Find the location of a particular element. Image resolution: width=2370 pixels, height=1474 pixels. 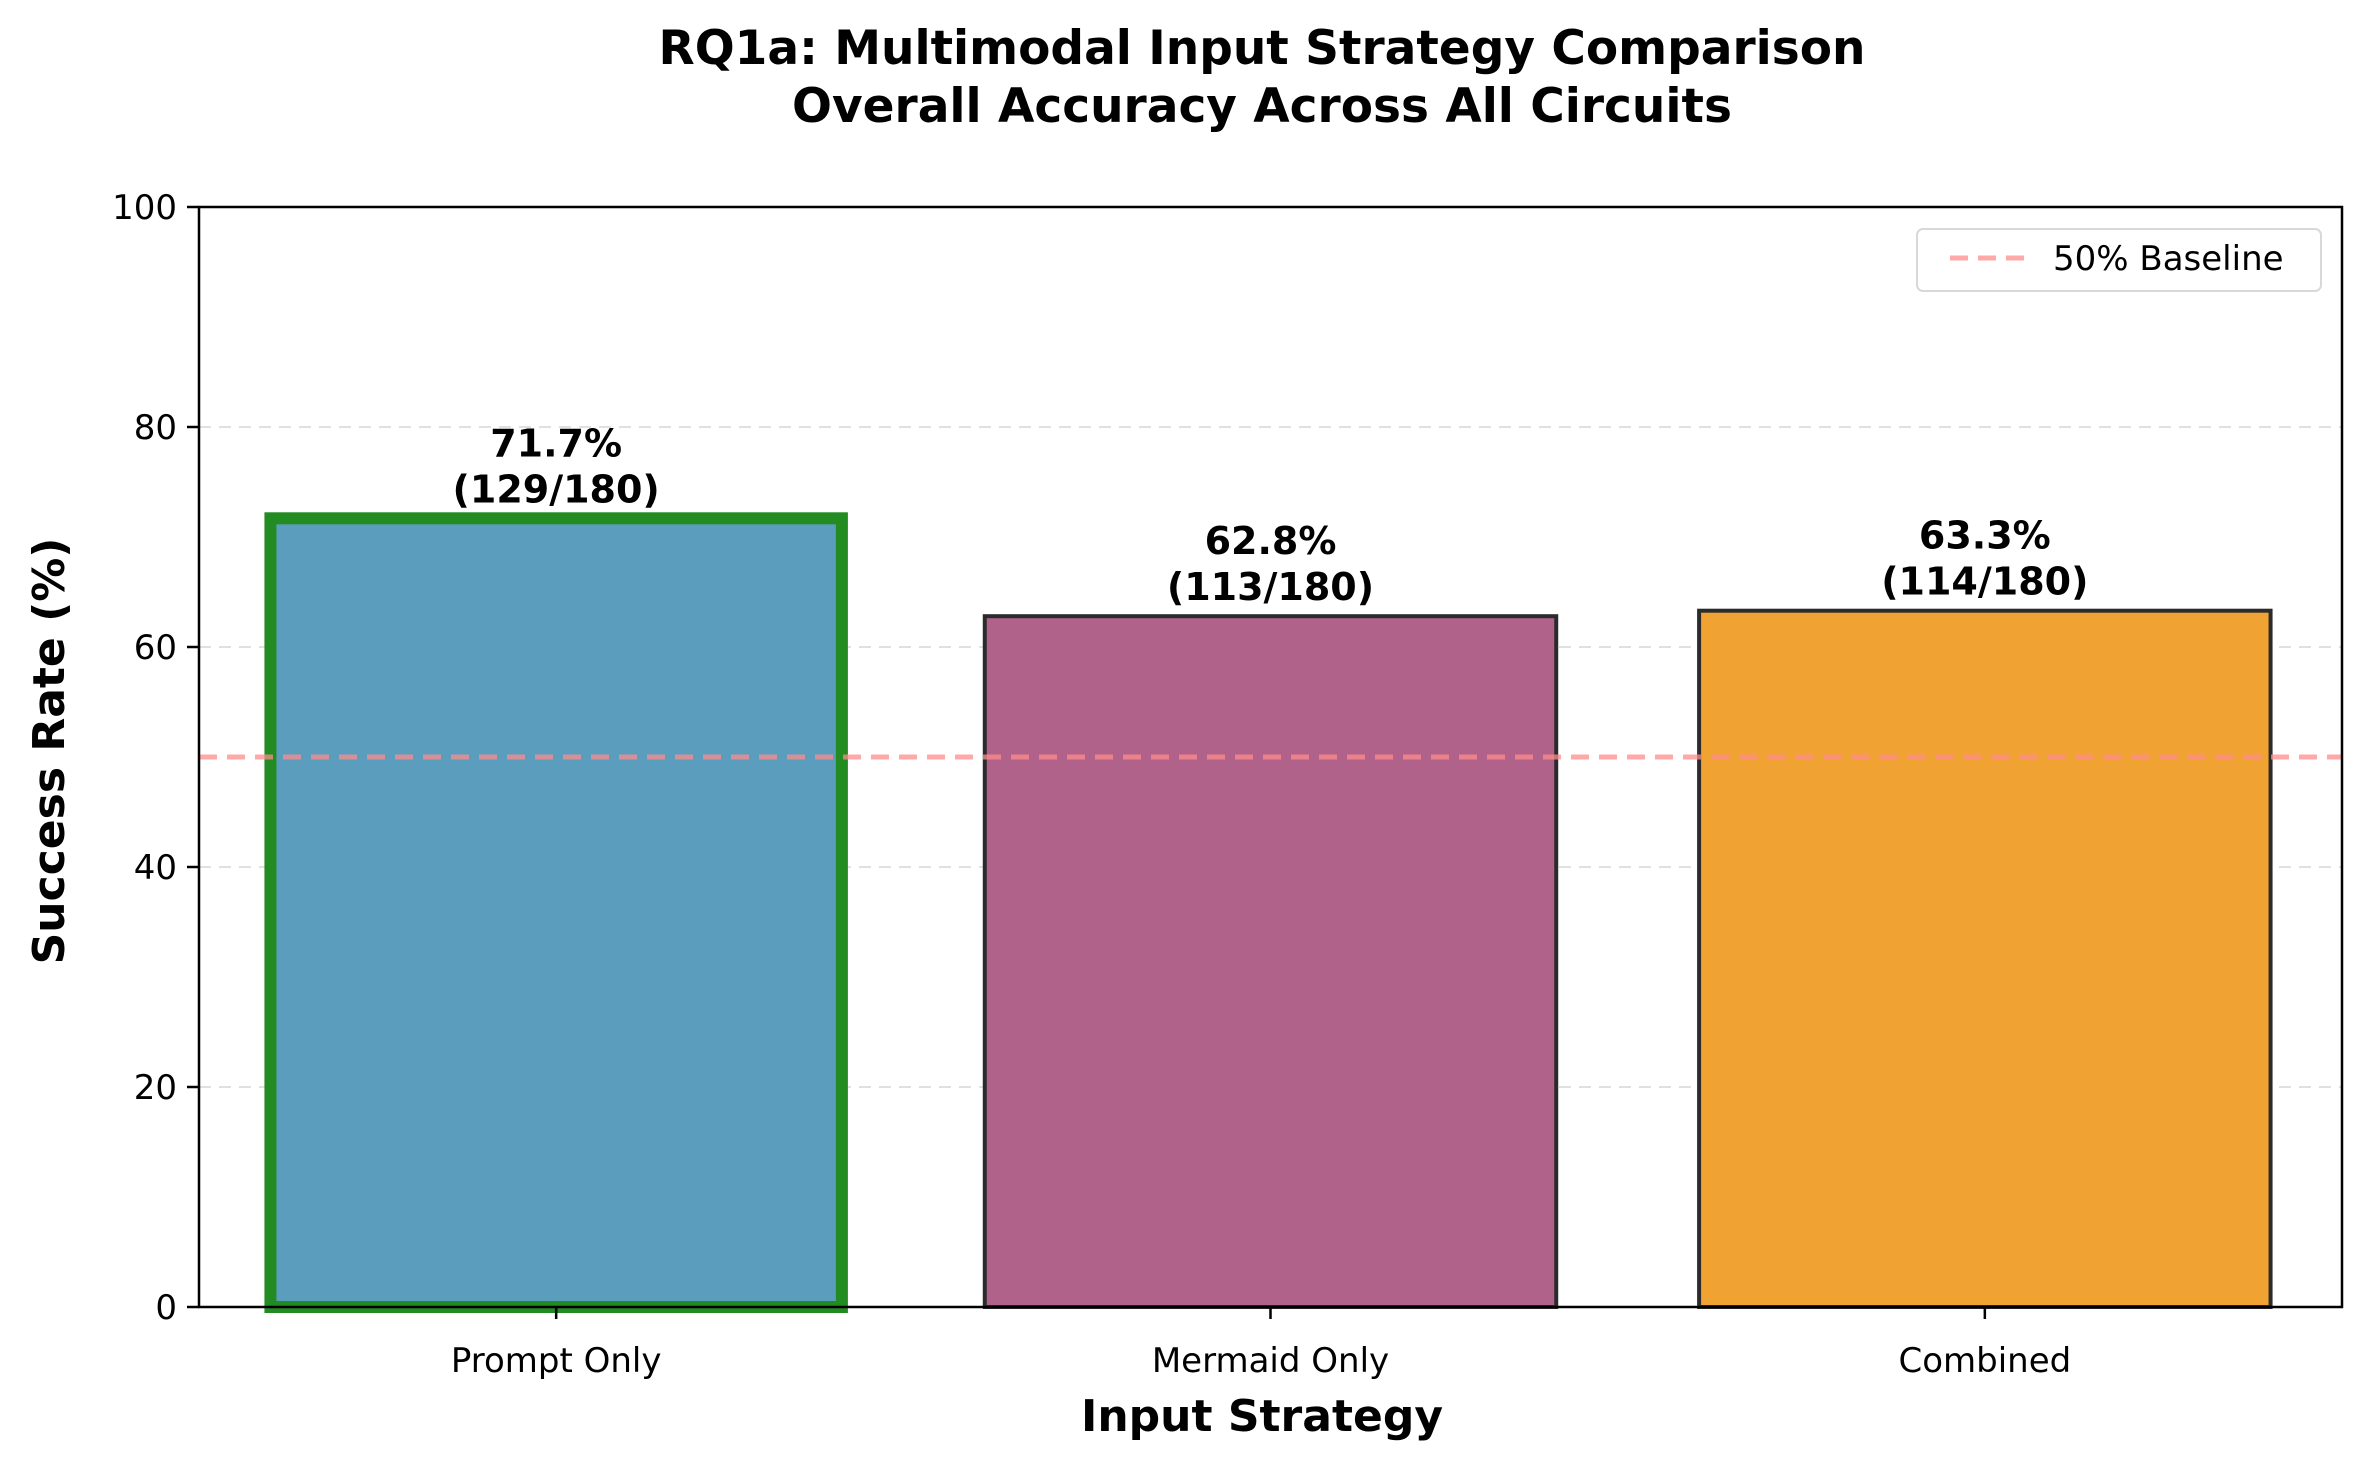

y-axis-label: Success Rate (%) is located at coordinates (49, 751).